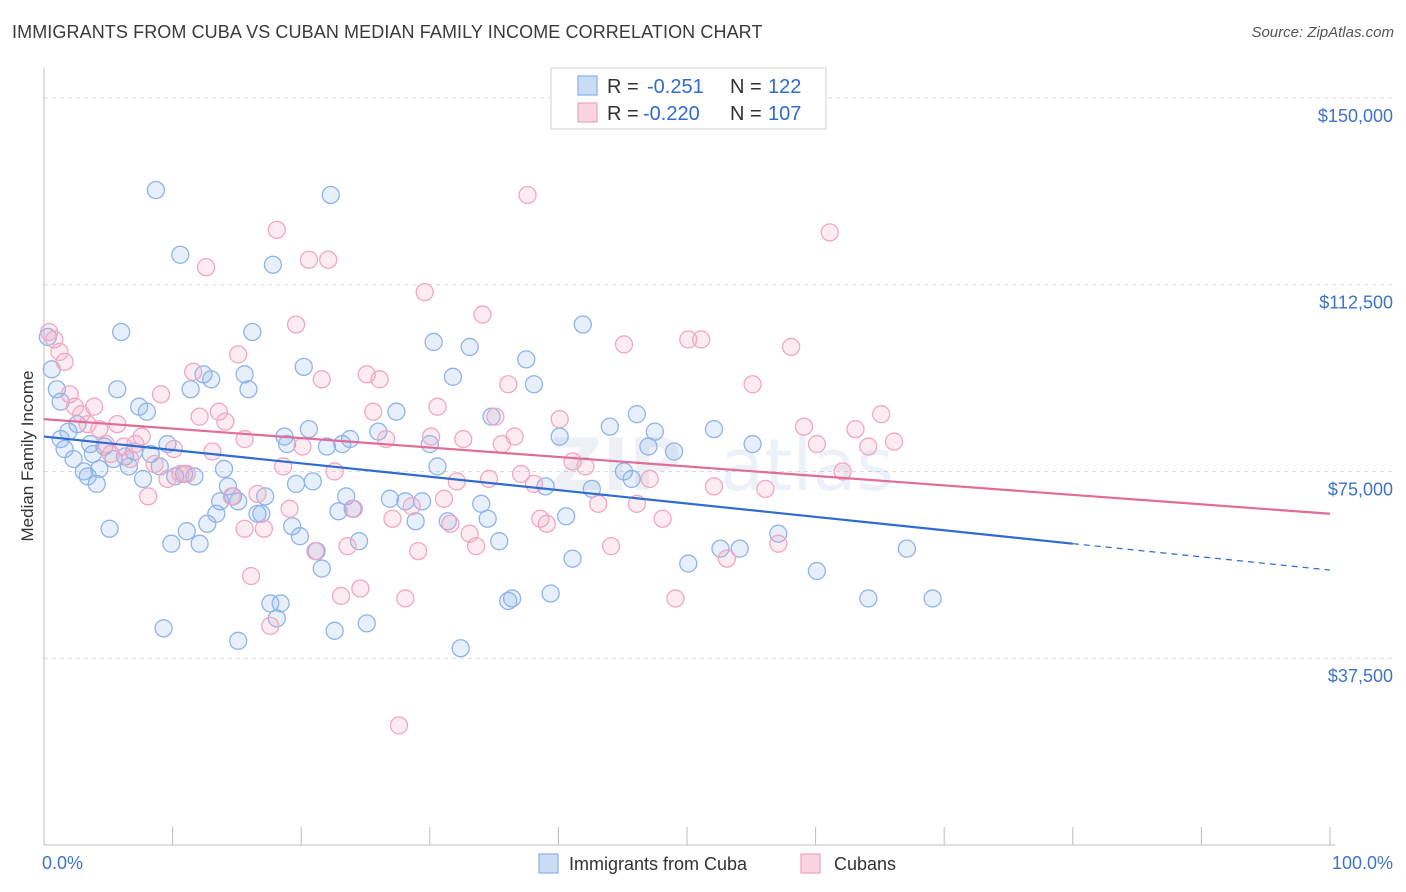 The height and width of the screenshot is (892, 1406). What do you see at coordinates (1356, 303) in the screenshot?
I see `y-tick-label: $112,500` at bounding box center [1356, 303].